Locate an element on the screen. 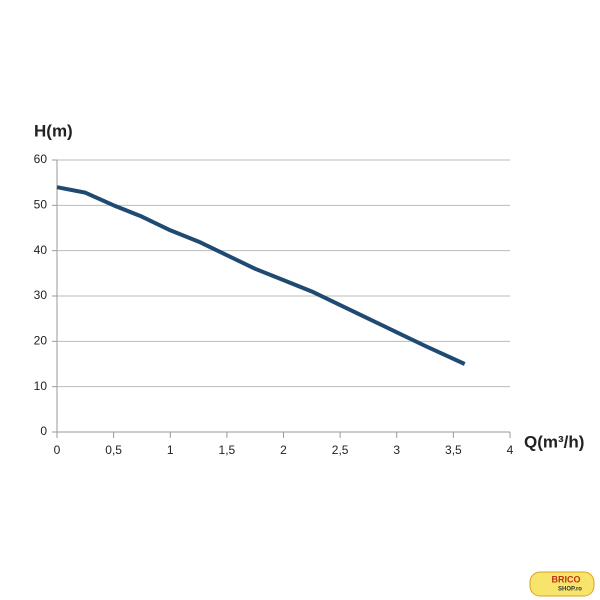  y-tick-label: 10 is located at coordinates (41, 386).